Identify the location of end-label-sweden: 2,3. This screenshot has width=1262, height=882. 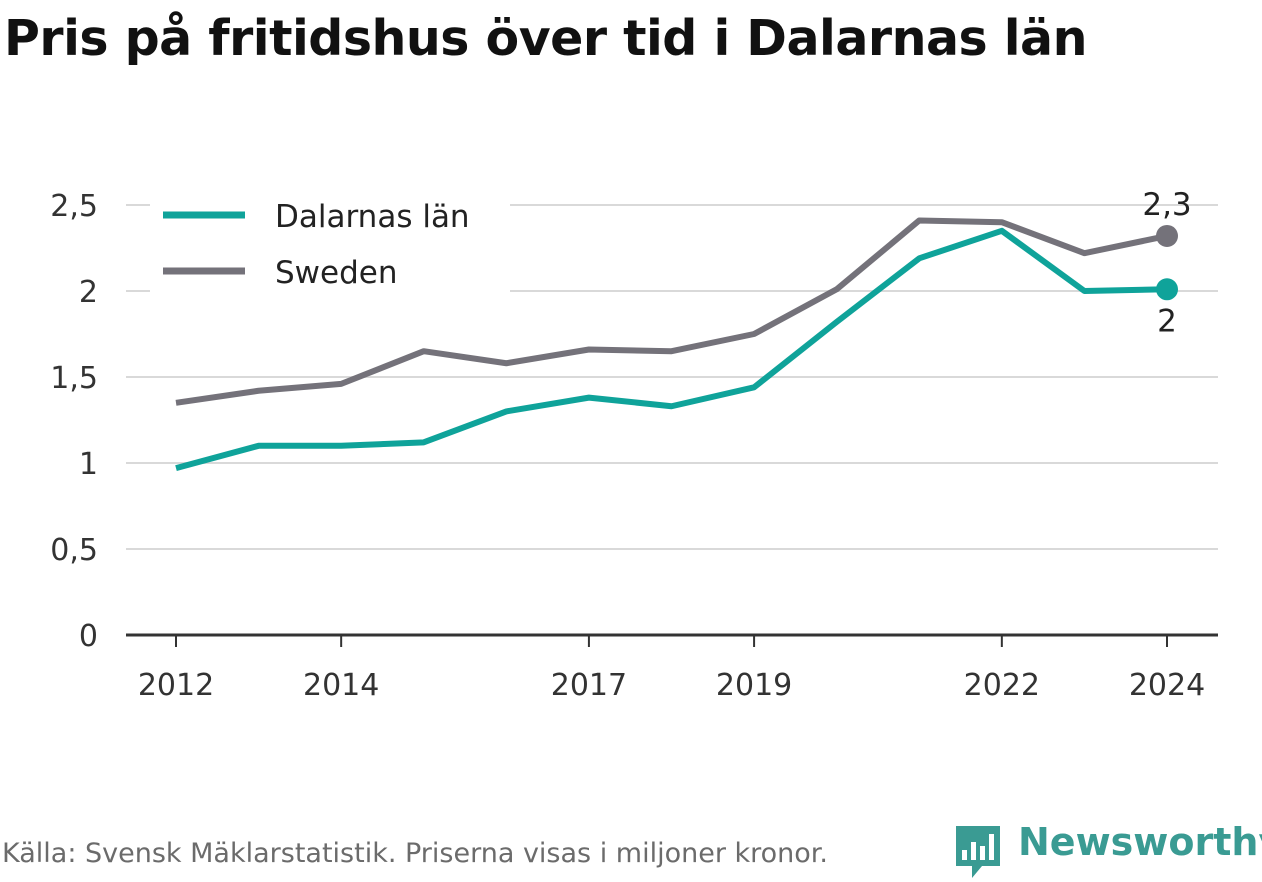
(1166, 205).